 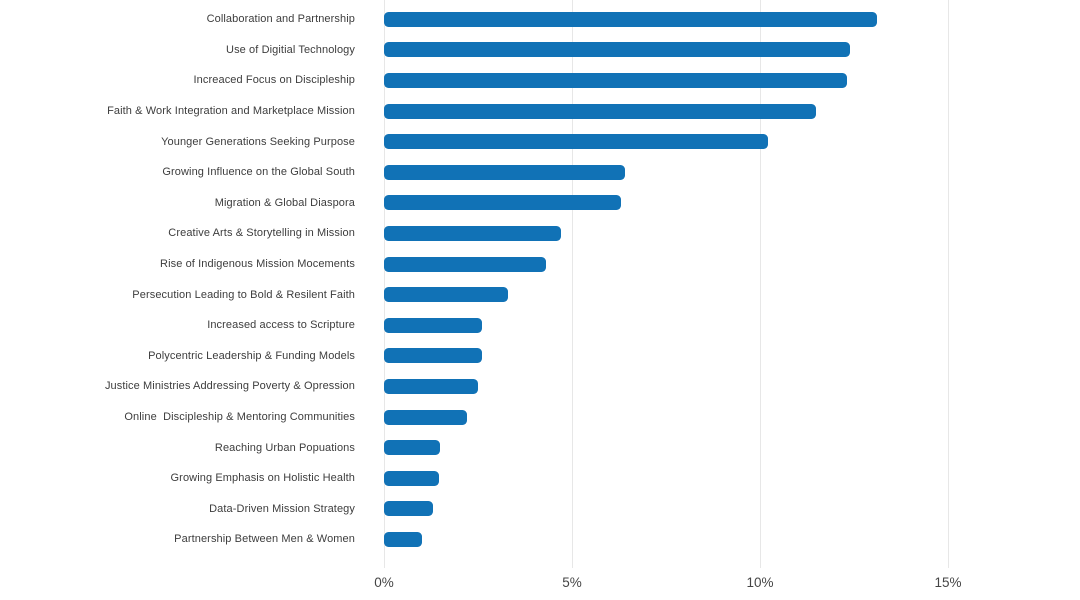 I want to click on chart-row: Reaching Urban Popuations, so click(x=540, y=447).